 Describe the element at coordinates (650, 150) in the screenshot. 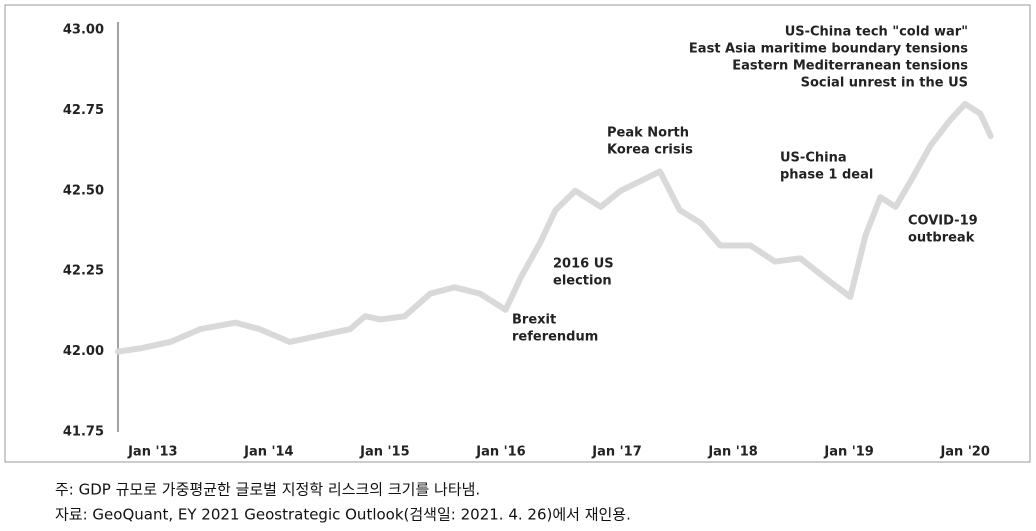

I see `annotation: Korea crisis` at that location.